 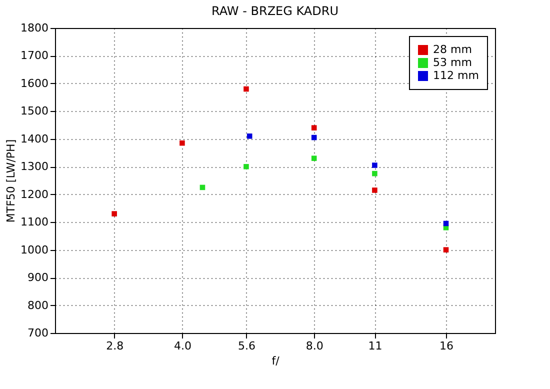 I want to click on x-tick-label: 8.0, so click(x=315, y=346).